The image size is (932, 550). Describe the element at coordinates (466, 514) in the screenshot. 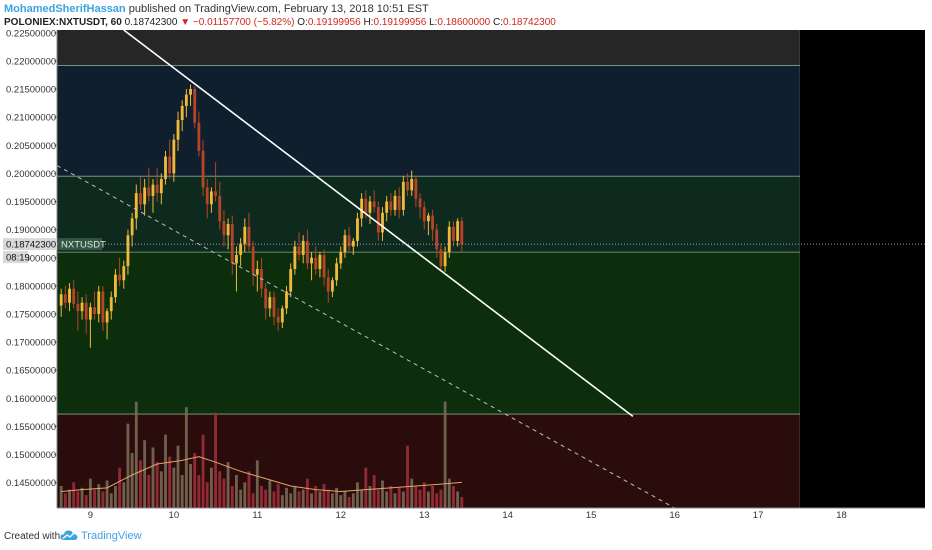

I see `time-axis: 9 10 11 12 13 14 15 16 17 18` at that location.